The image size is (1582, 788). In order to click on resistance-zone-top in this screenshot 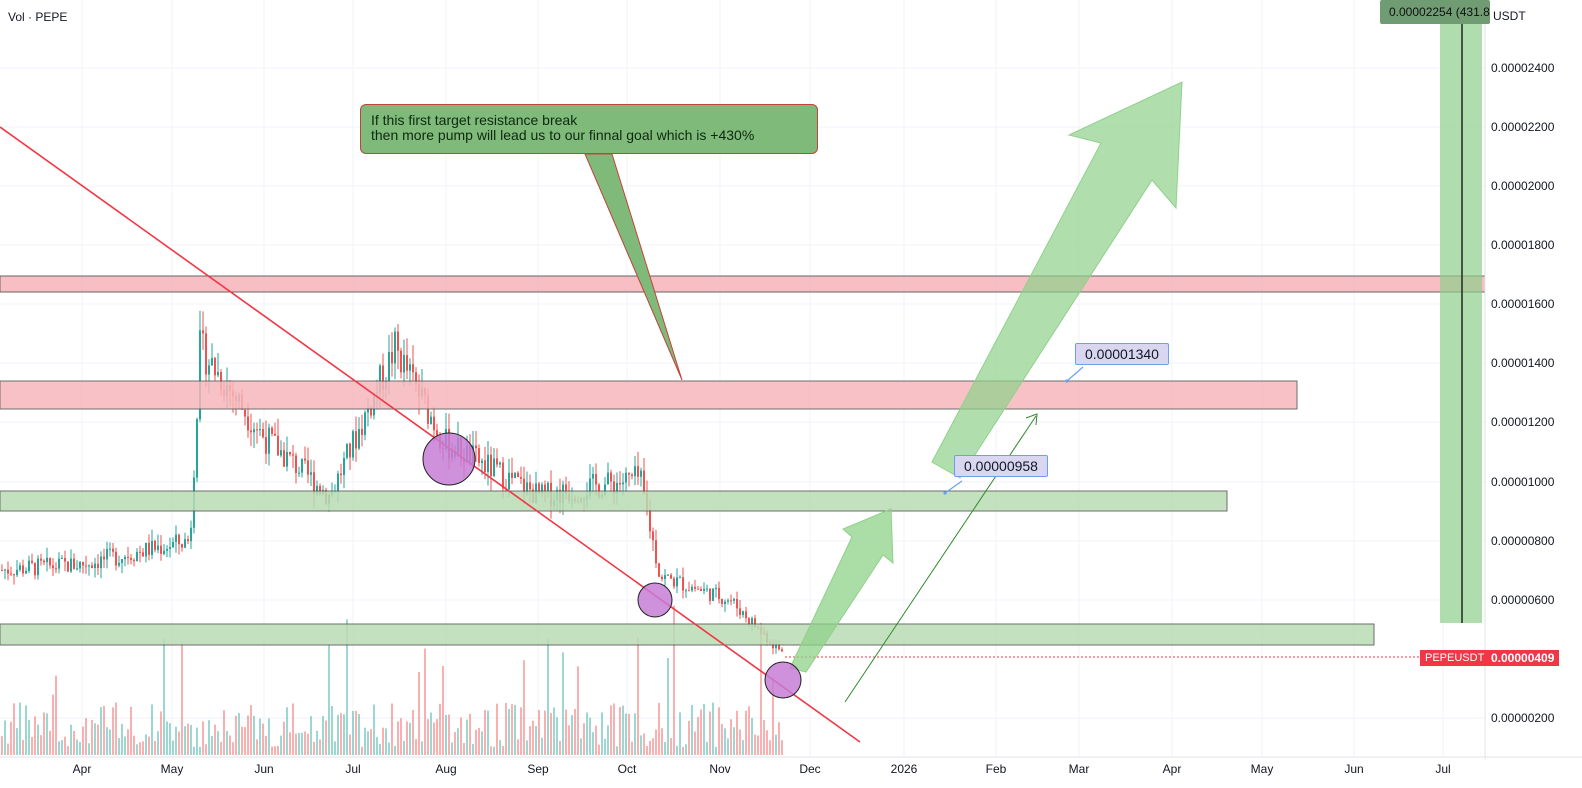, I will do `click(743, 284)`.